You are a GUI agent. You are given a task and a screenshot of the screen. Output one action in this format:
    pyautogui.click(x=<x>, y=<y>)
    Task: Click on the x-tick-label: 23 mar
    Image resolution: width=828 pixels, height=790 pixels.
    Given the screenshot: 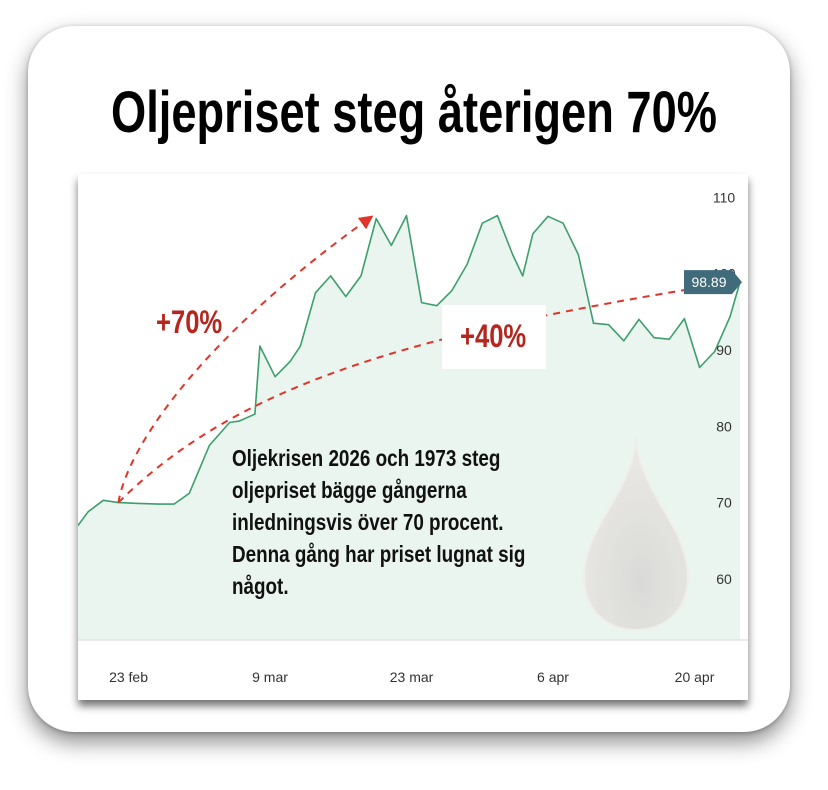 What is the action you would take?
    pyautogui.click(x=412, y=677)
    